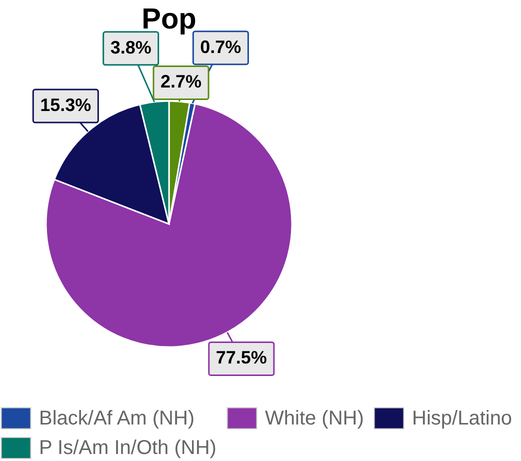 This screenshot has width=521, height=461. What do you see at coordinates (66, 105) in the screenshot?
I see `data-label: 15.3%` at bounding box center [66, 105].